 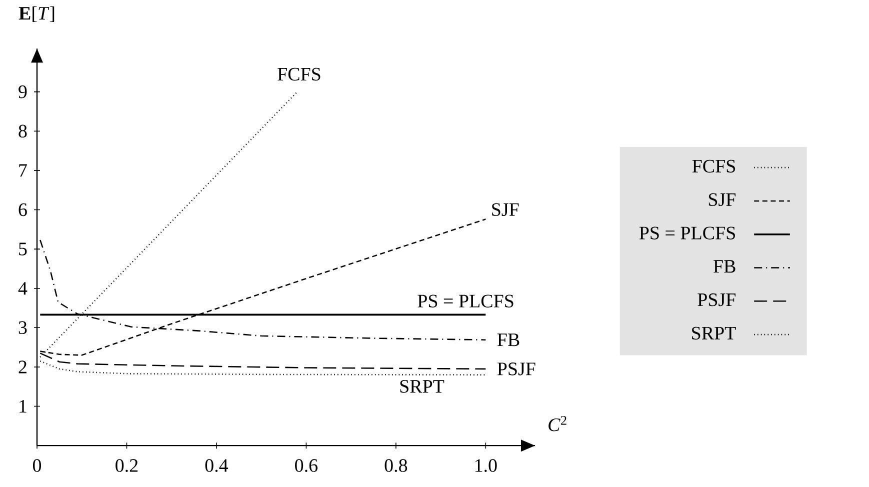 I want to click on legend-label: FB, so click(x=725, y=266).